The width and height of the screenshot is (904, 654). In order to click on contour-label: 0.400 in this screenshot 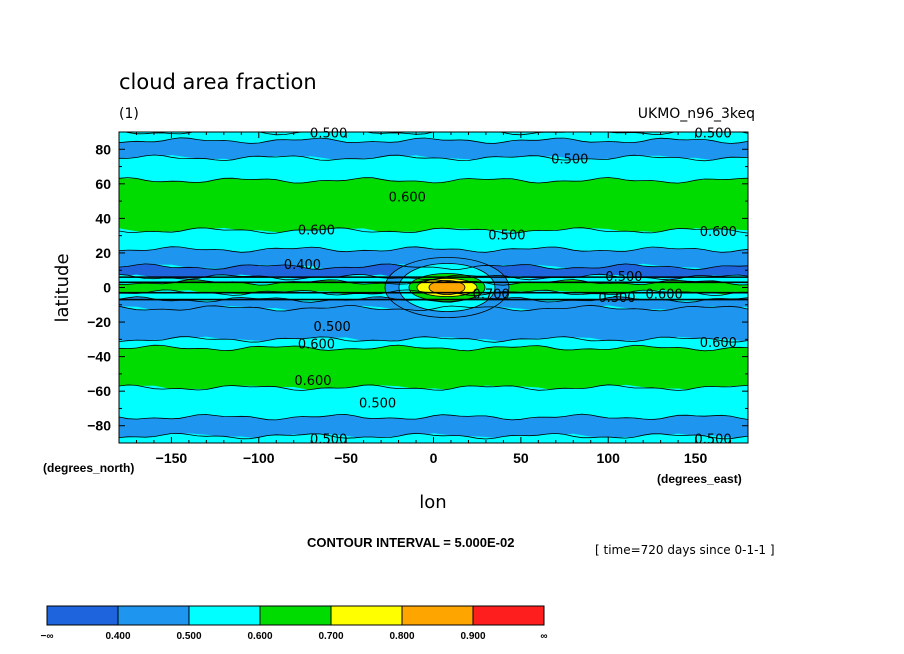, I will do `click(302, 265)`.